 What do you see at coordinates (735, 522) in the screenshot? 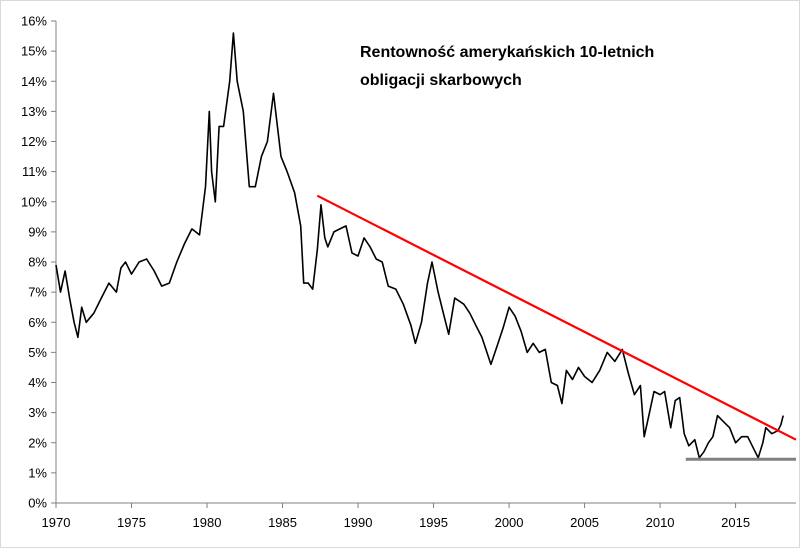
I see `x-tick-label: 2015` at bounding box center [735, 522].